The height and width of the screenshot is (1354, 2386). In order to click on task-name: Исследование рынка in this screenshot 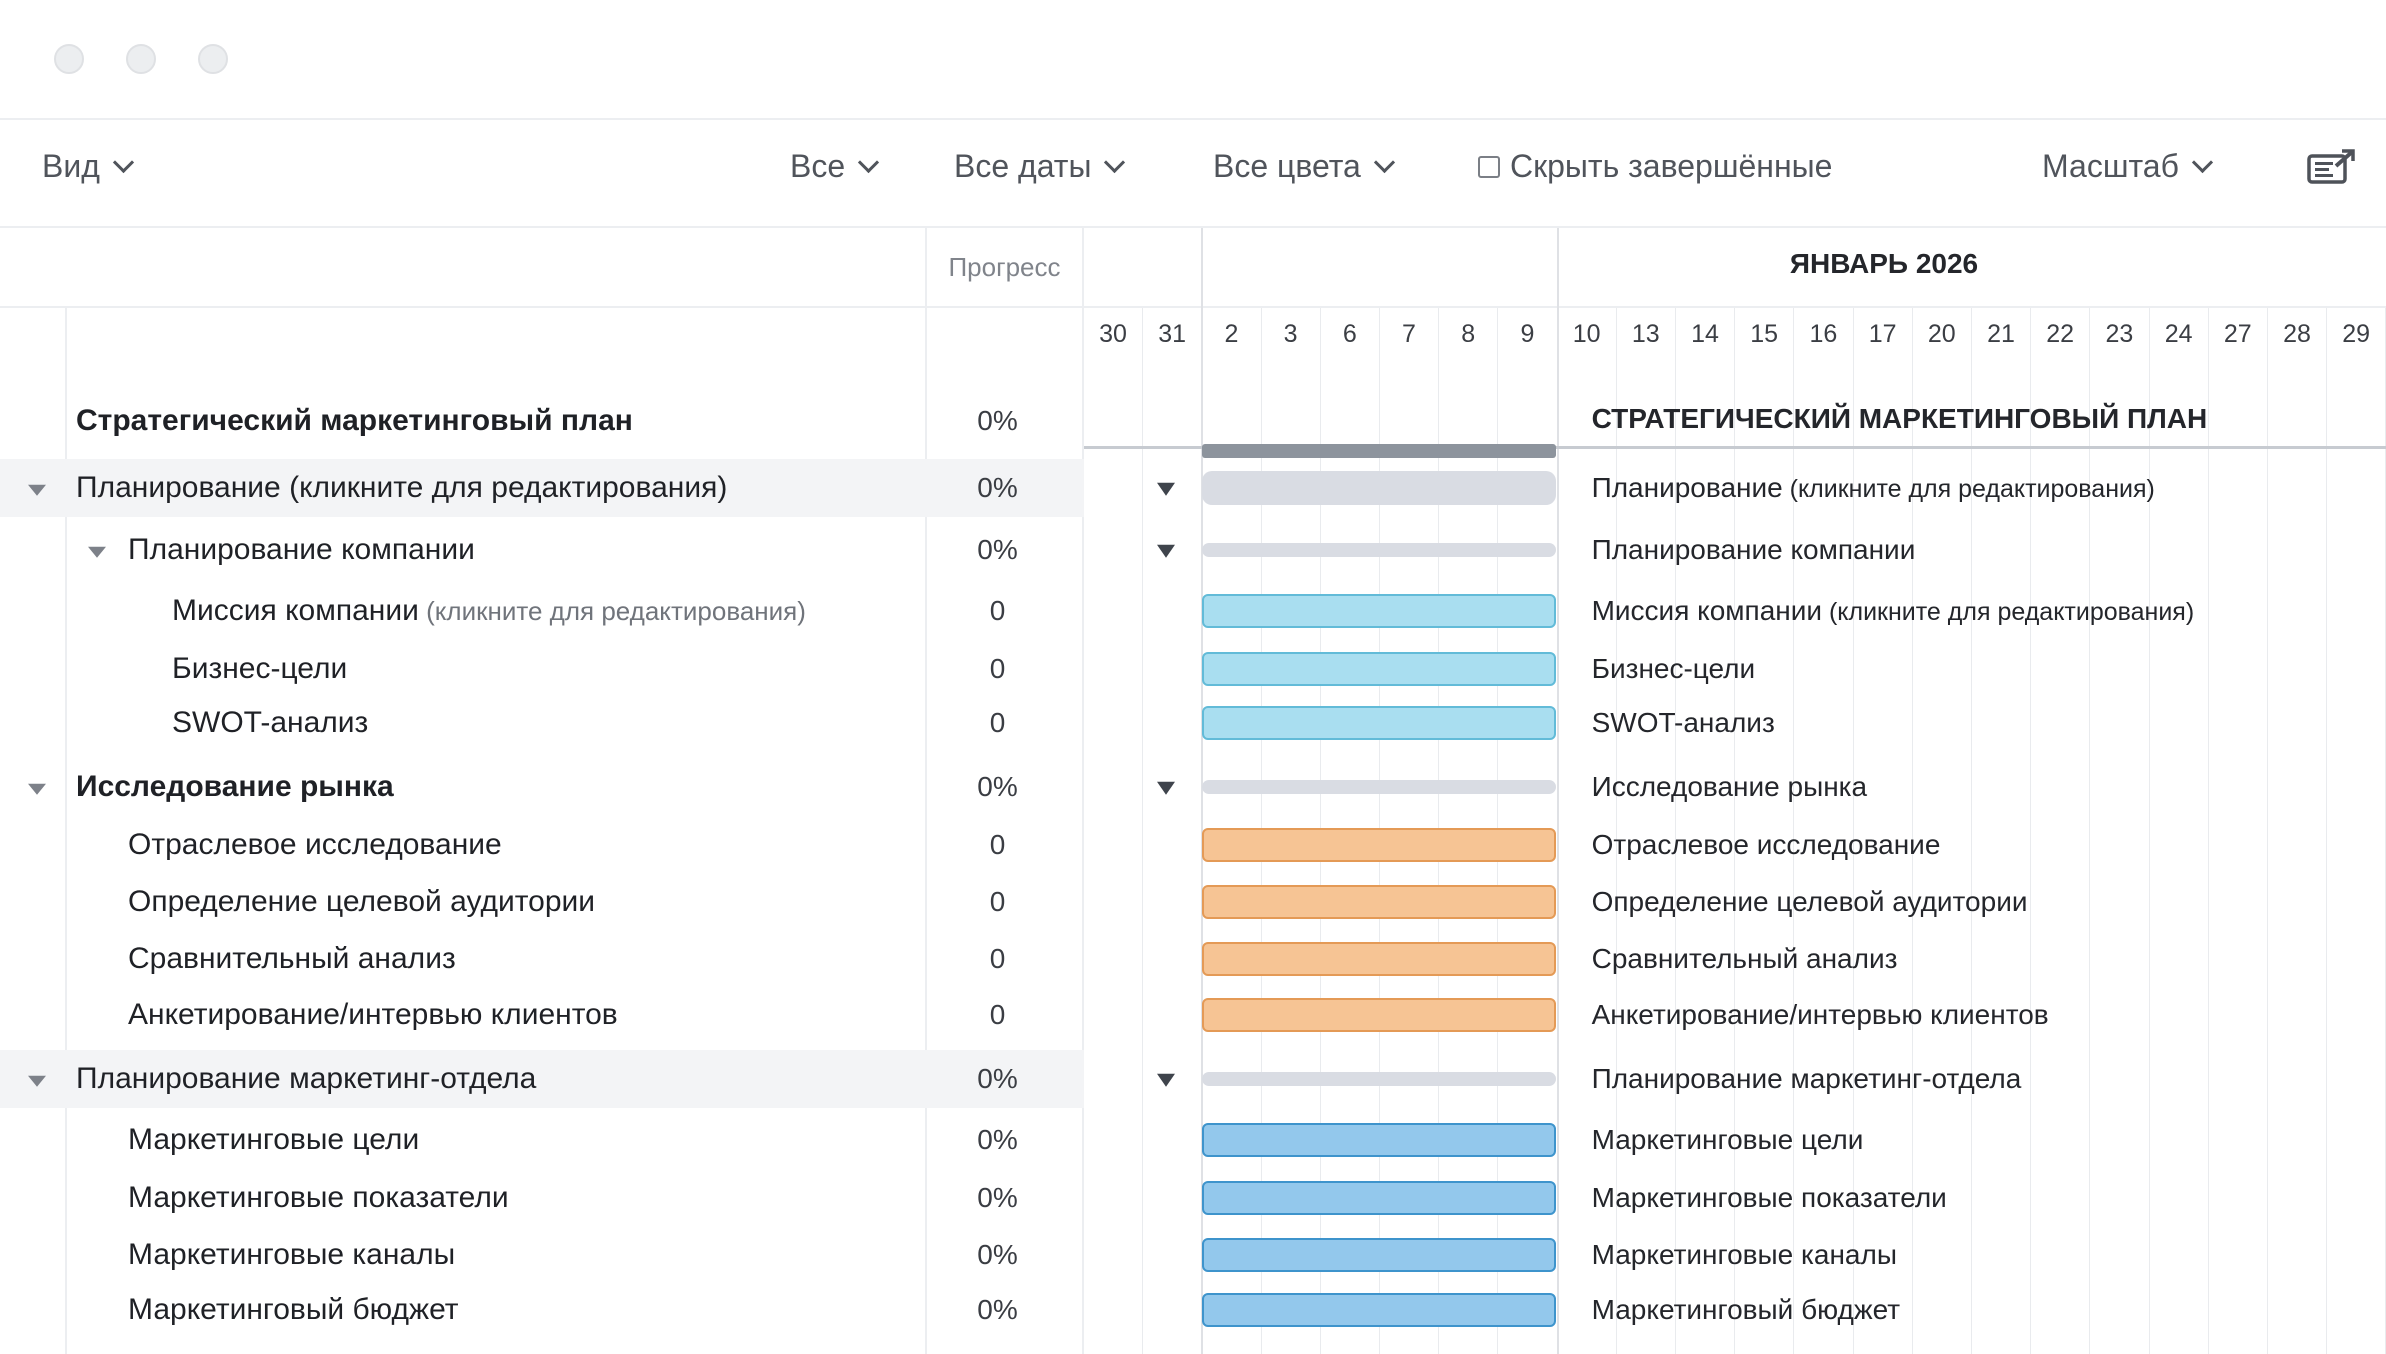, I will do `click(235, 787)`.